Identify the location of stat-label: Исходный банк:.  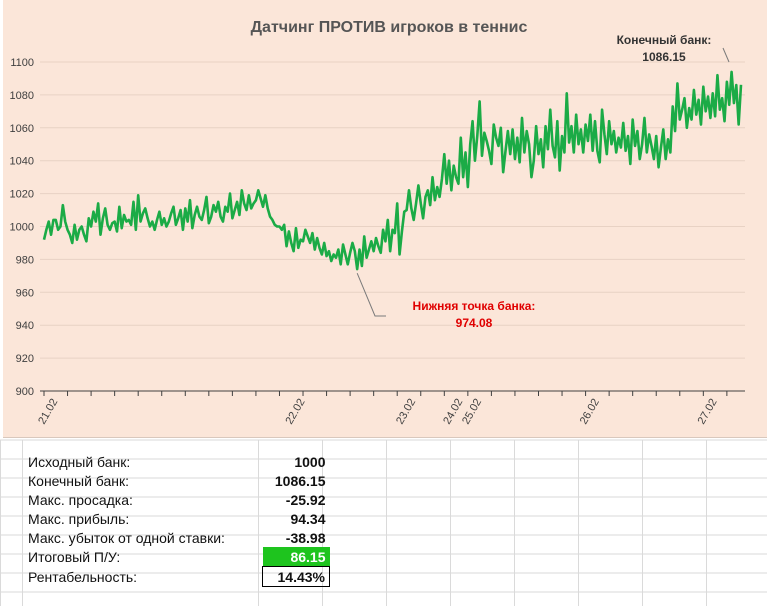
(79, 461).